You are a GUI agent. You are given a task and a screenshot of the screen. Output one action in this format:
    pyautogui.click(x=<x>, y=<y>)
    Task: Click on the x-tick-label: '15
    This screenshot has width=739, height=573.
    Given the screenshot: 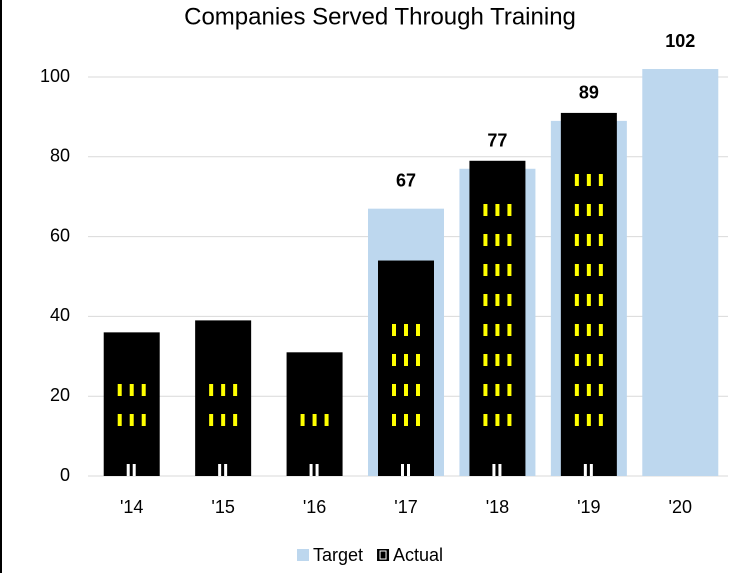 What is the action you would take?
    pyautogui.click(x=222, y=507)
    